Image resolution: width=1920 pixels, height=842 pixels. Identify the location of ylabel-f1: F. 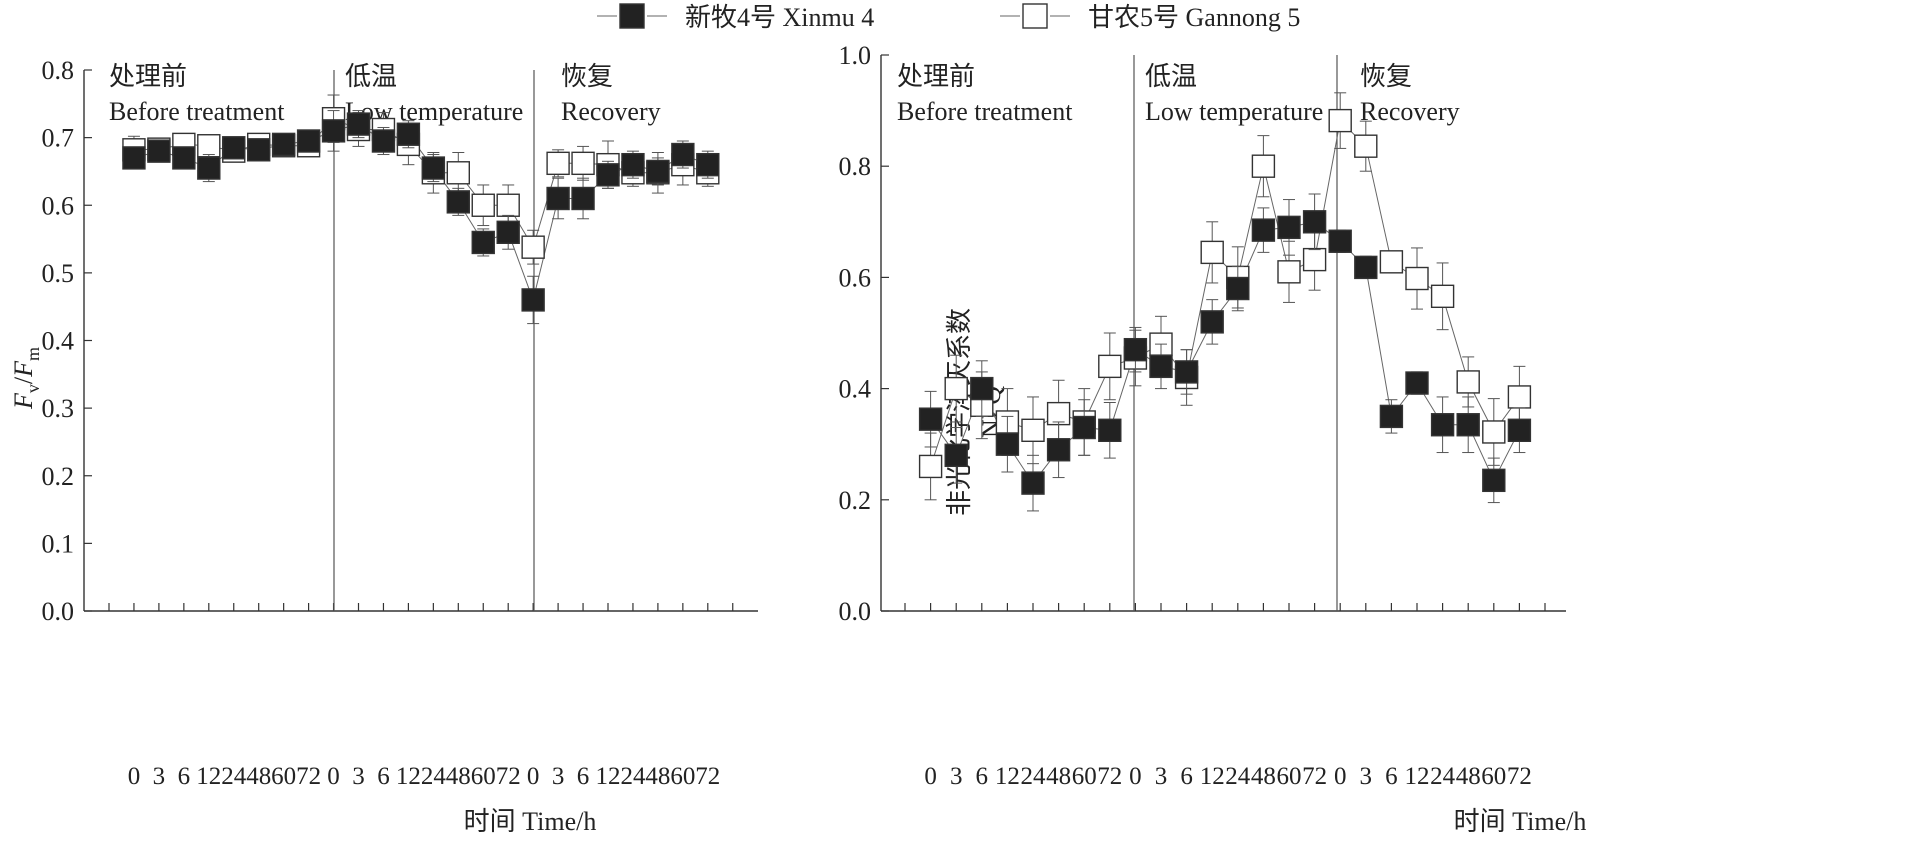
(23, 401).